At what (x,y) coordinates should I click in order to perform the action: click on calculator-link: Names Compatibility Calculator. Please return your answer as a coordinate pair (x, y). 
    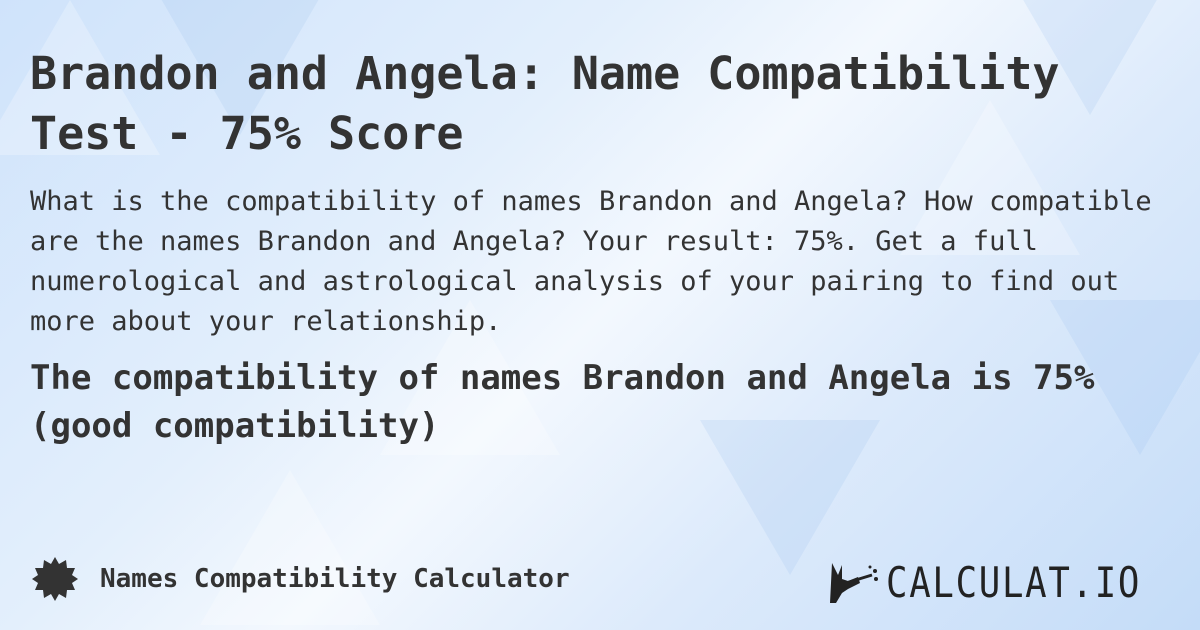
    Looking at the image, I should click on (301, 579).